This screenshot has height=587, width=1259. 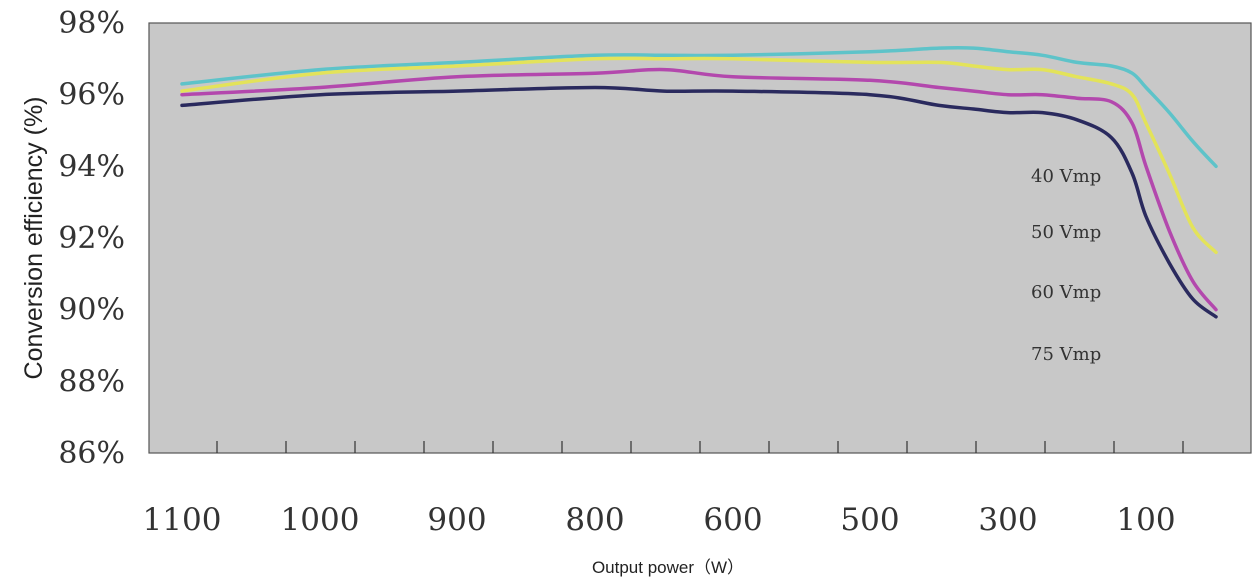 What do you see at coordinates (456, 520) in the screenshot?
I see `x-tick-label: 900` at bounding box center [456, 520].